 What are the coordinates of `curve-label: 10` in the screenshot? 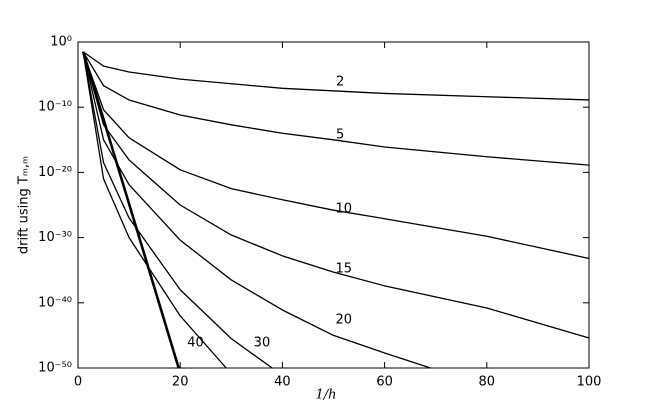 It's located at (343, 208).